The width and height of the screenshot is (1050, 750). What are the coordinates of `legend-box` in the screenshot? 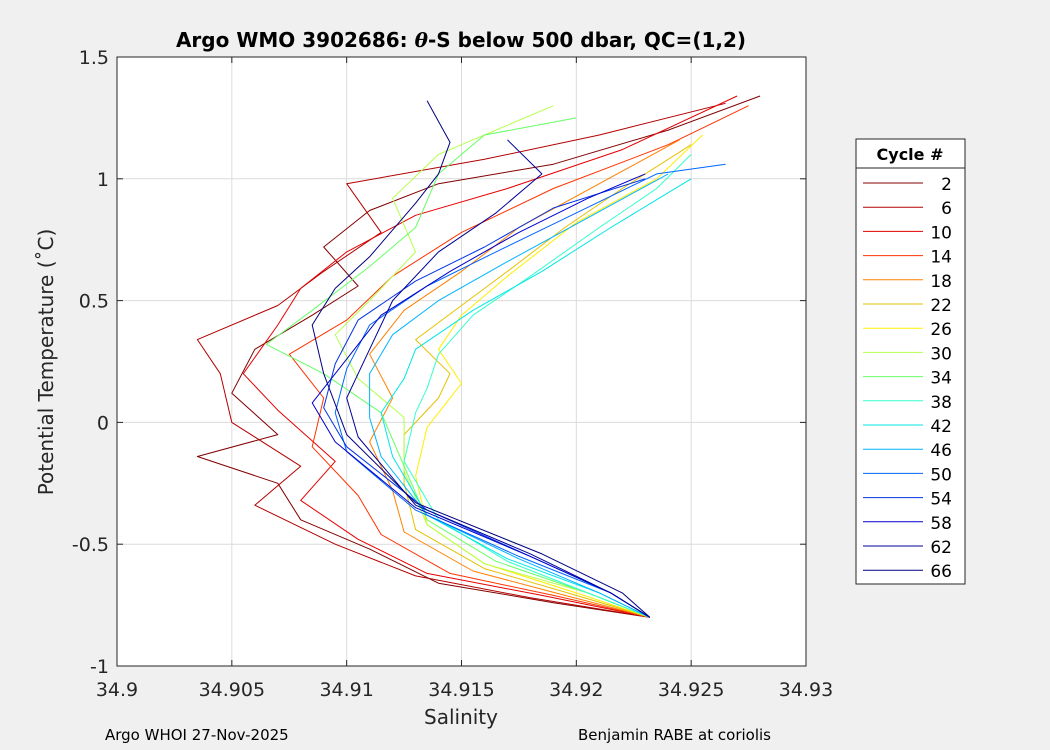 It's located at (910, 361).